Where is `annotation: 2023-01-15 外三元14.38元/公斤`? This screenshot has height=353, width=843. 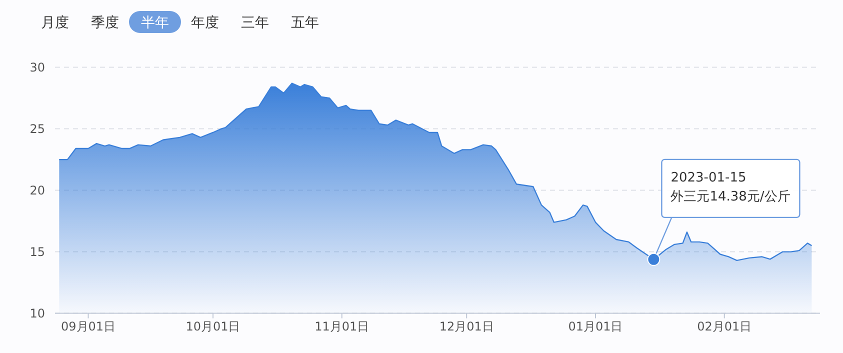 annotation: 2023-01-15 外三元14.38元/公斤 is located at coordinates (730, 187).